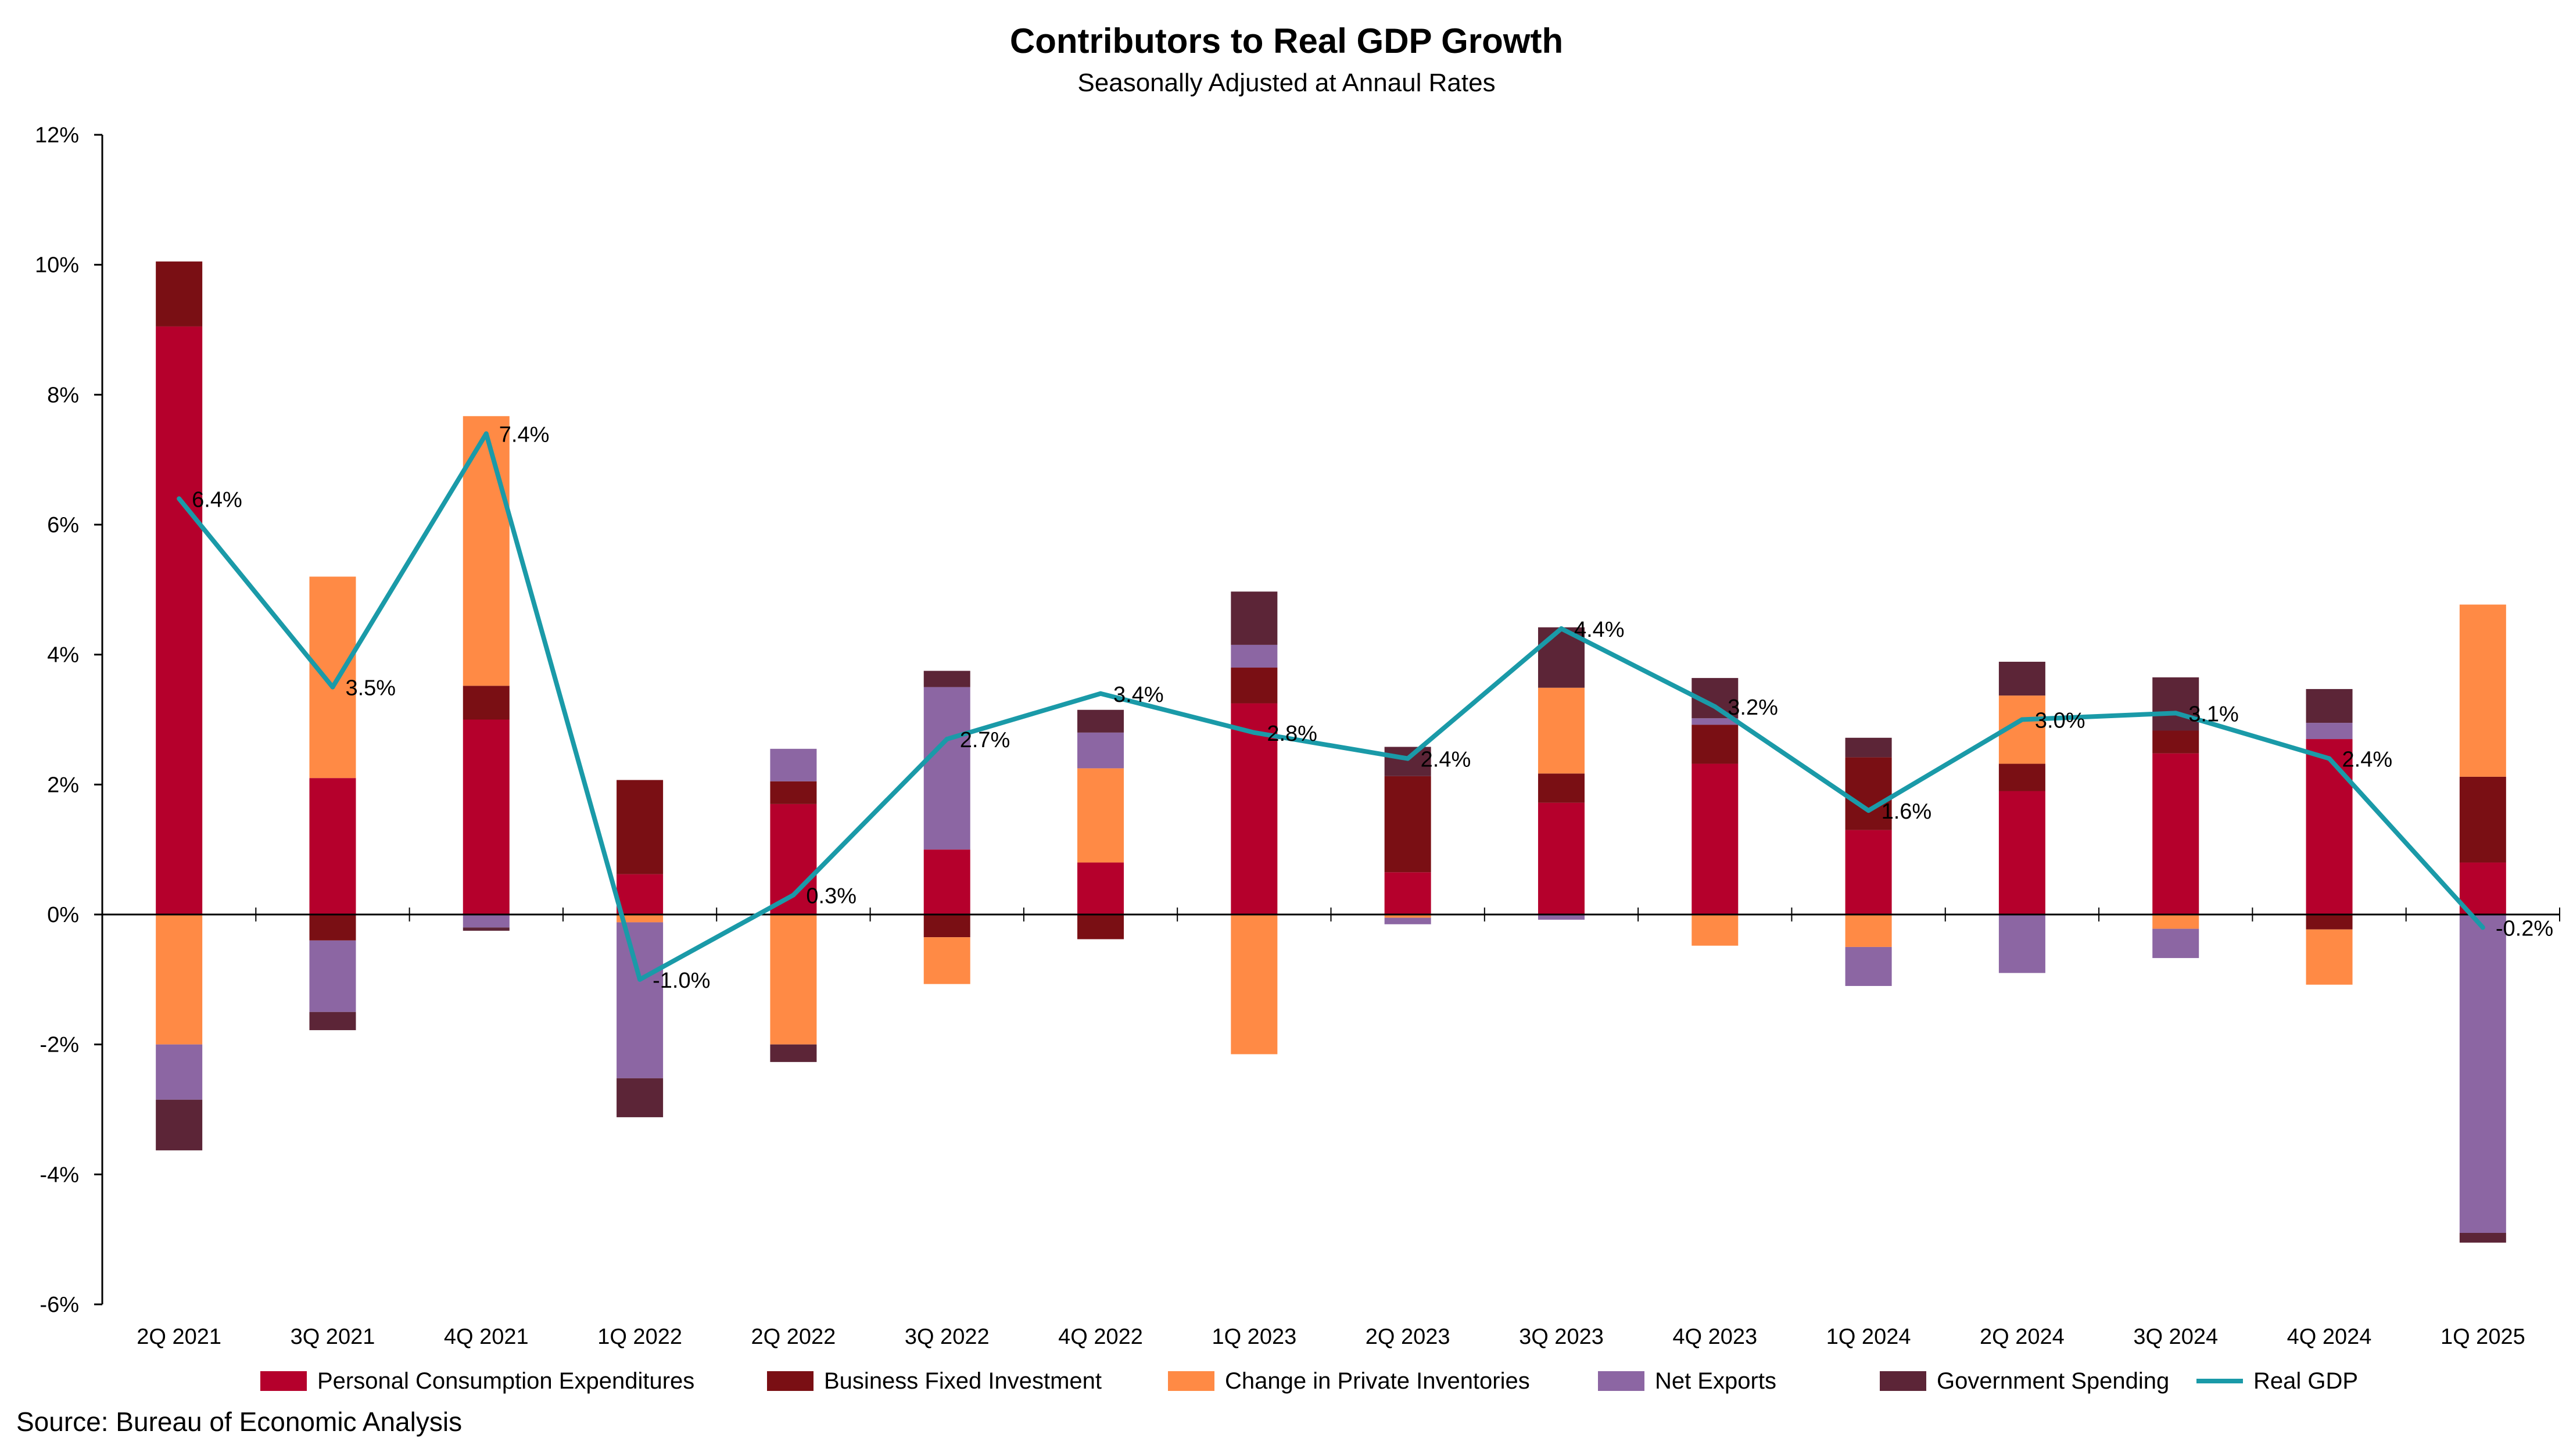 This screenshot has width=2573, height=1456. Describe the element at coordinates (1714, 1337) in the screenshot. I see `x-tick-label: 4Q 2023` at that location.